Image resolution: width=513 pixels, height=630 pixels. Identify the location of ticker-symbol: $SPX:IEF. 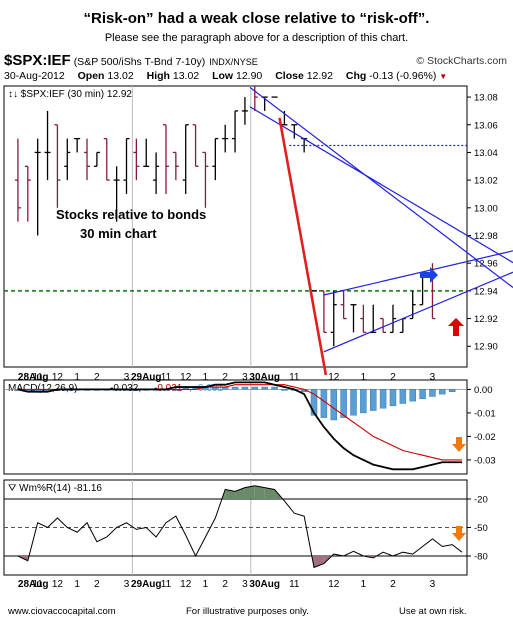
(37, 60).